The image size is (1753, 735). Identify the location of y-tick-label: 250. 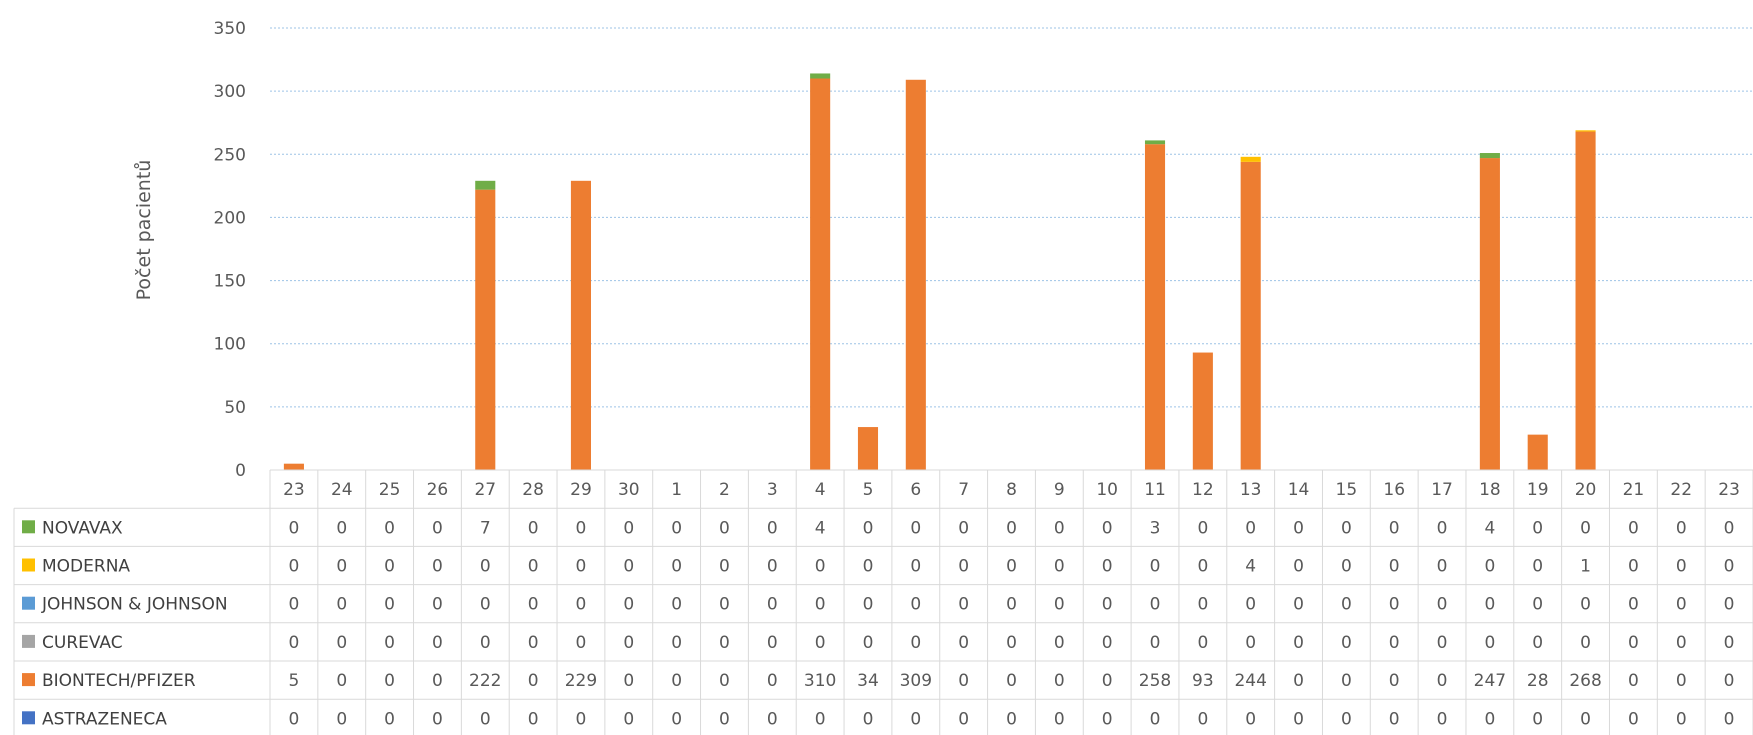
(230, 155).